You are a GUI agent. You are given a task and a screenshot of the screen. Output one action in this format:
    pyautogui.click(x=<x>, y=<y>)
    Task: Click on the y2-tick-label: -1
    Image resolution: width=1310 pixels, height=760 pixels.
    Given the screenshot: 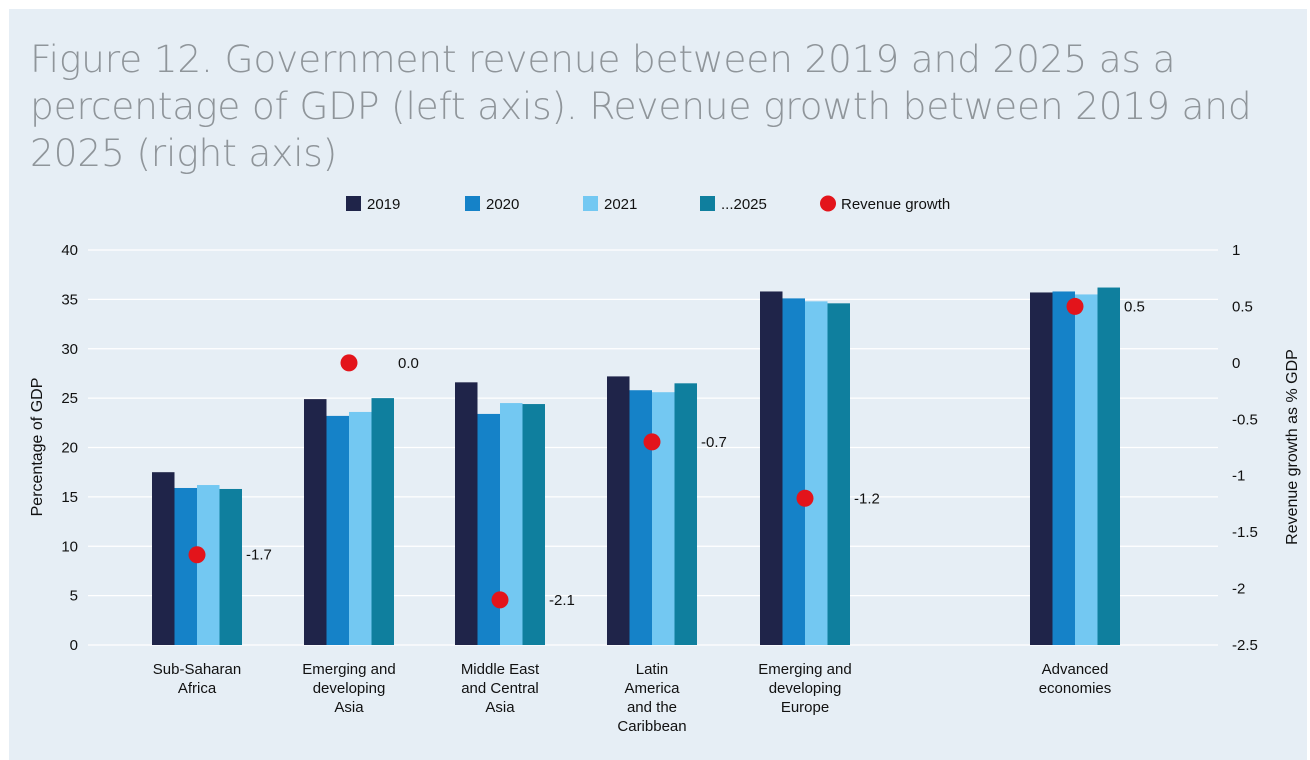 What is the action you would take?
    pyautogui.click(x=1238, y=476)
    